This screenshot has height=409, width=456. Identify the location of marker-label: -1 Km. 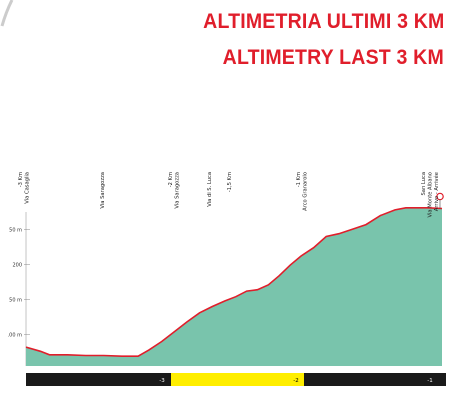
(299, 179).